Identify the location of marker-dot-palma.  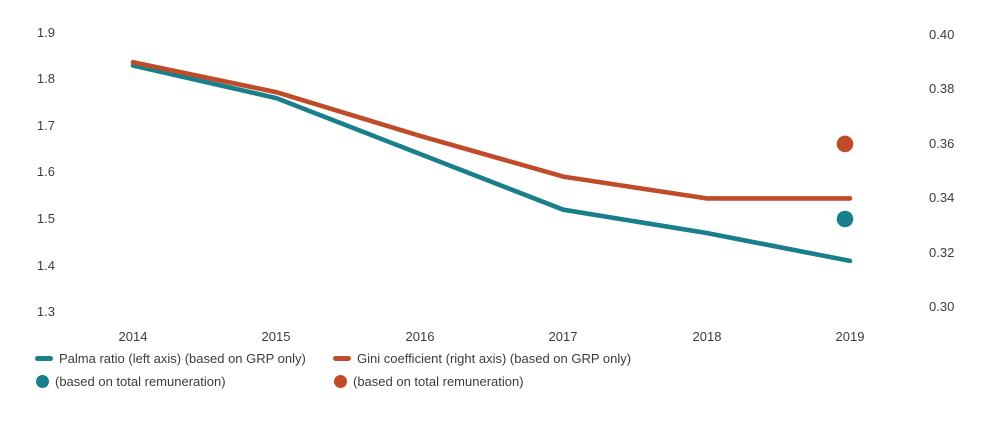
(845, 219).